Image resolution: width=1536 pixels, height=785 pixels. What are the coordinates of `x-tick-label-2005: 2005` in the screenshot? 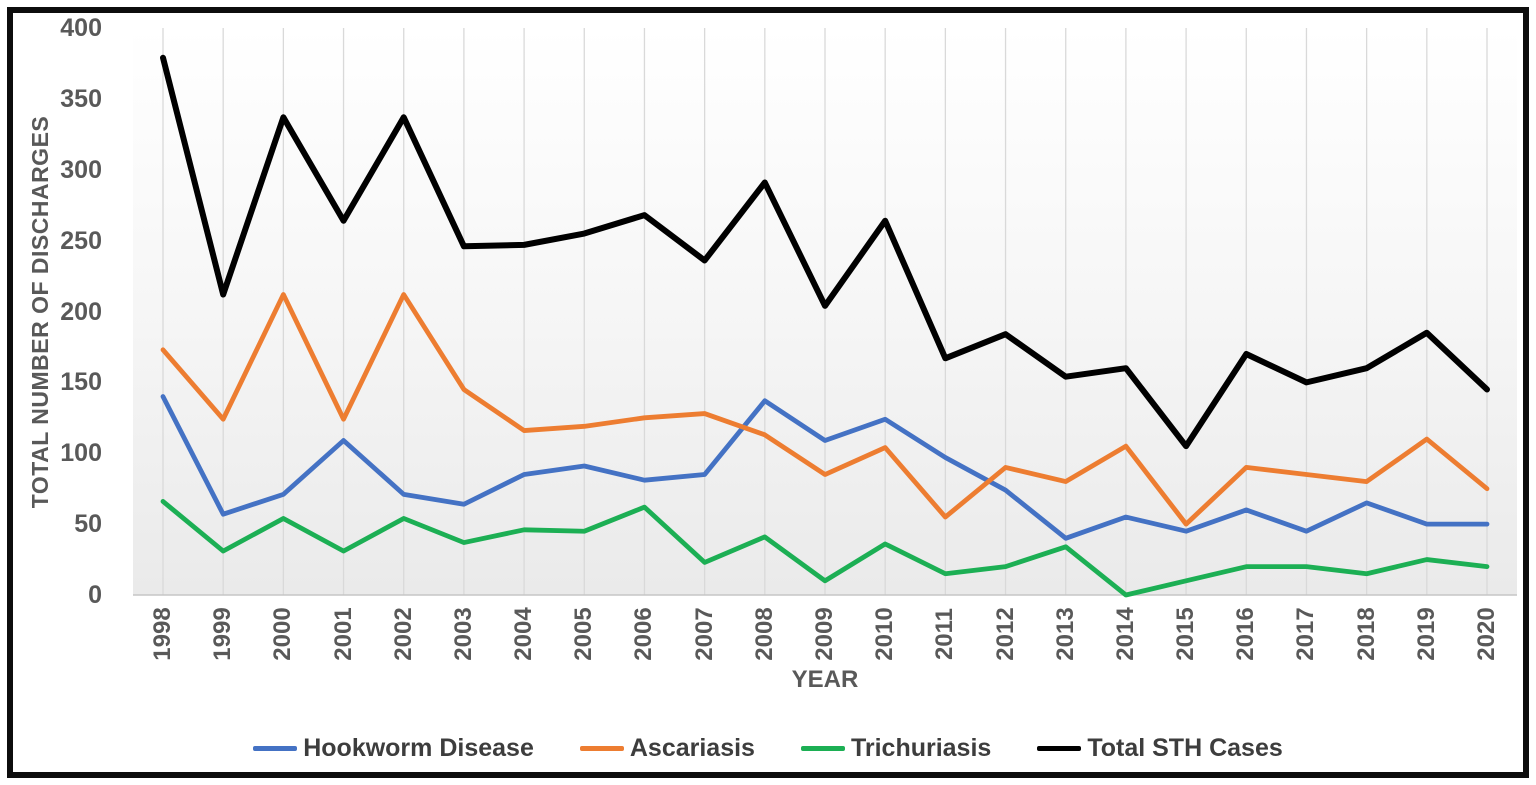 It's located at (584, 634).